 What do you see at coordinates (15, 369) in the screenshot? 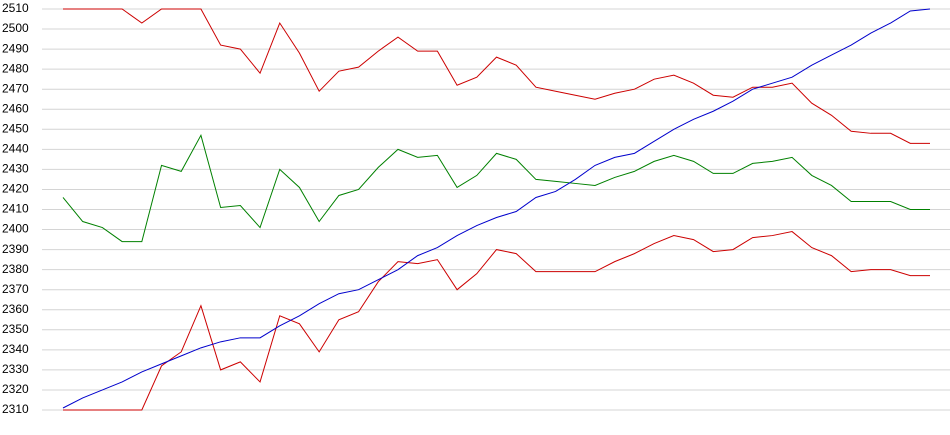
I see `y-tick-label: 2330` at bounding box center [15, 369].